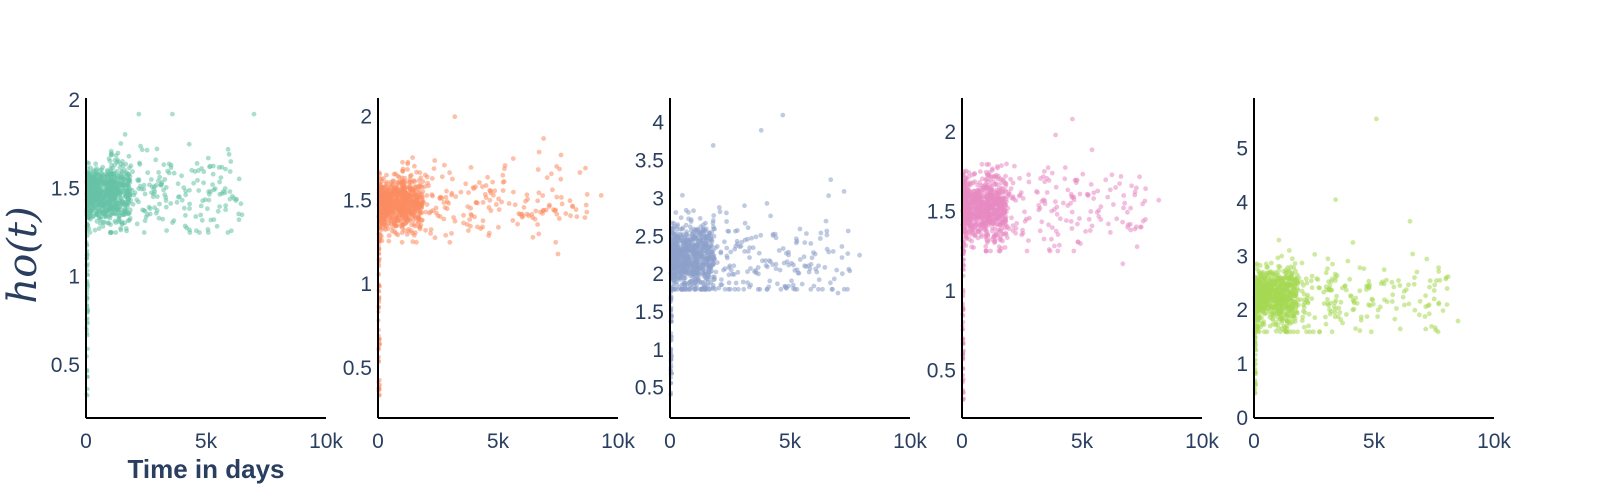 The height and width of the screenshot is (500, 1600). I want to click on data-points, so click(490, 256).